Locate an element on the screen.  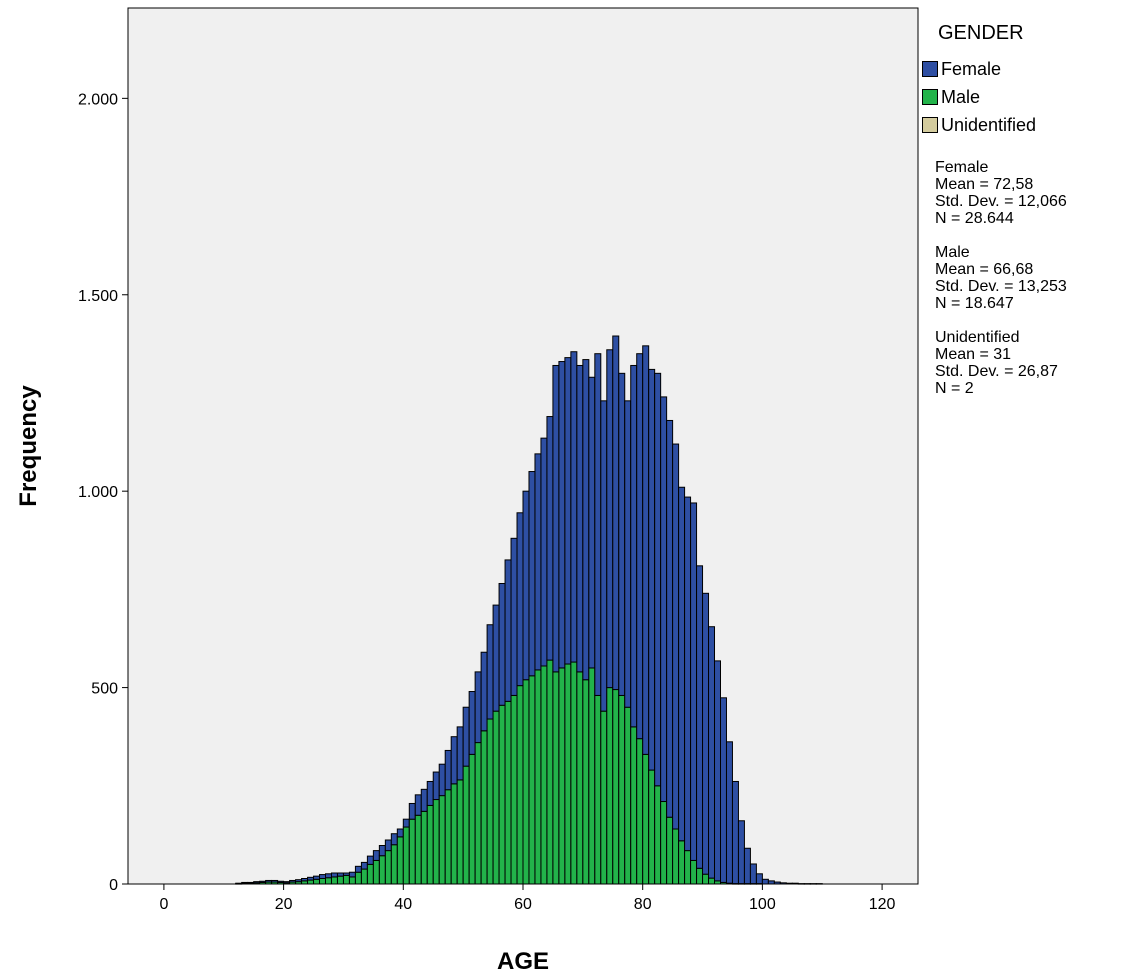
legend-item-male: Male is located at coordinates (1019, 97).